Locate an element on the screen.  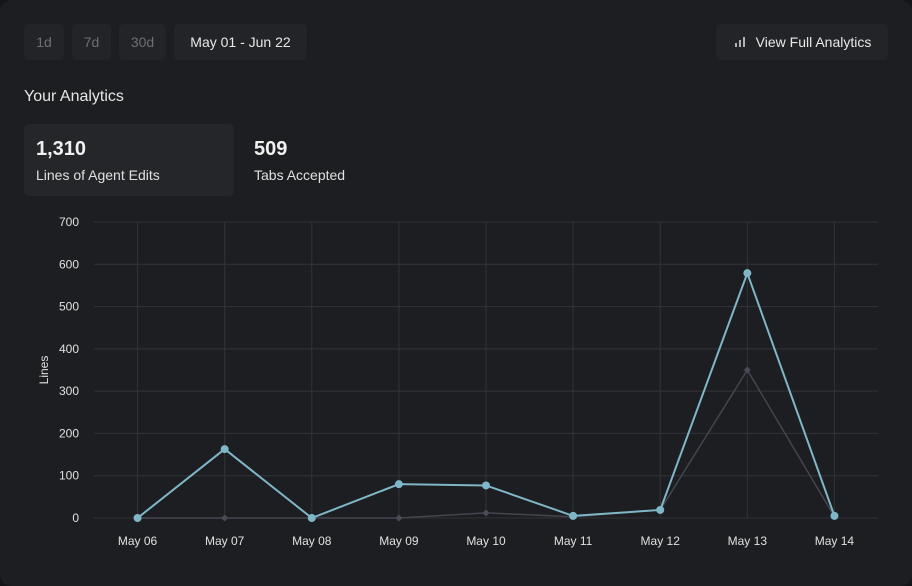
x-tick-label: May 06 is located at coordinates (138, 541).